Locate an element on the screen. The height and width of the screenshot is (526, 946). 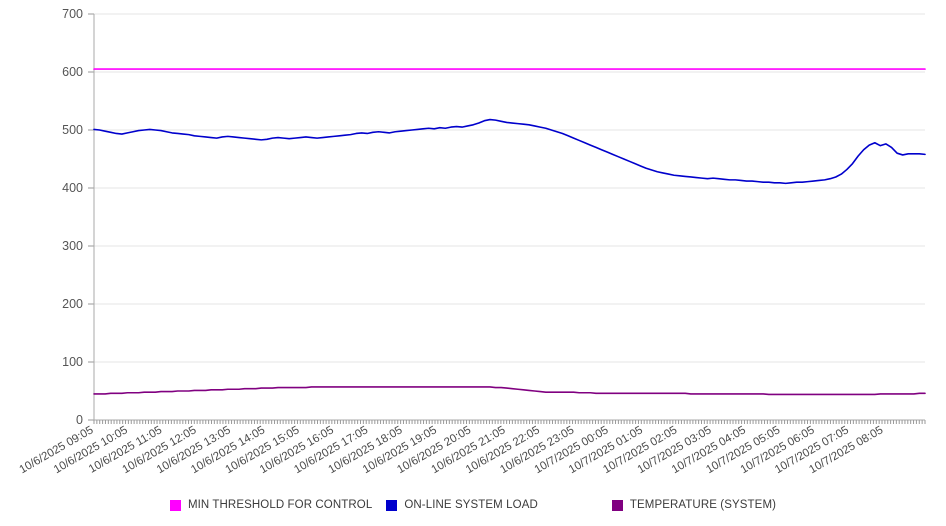
legend-label-temperature-system: TEMPERATURE (SYSTEM) is located at coordinates (703, 505).